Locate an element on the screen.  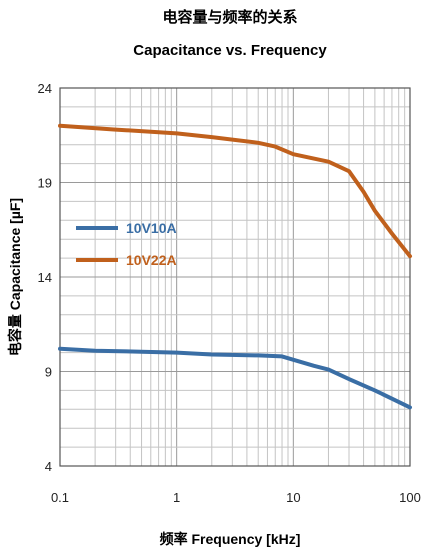
y-tick-label: 4 is located at coordinates (48, 466).